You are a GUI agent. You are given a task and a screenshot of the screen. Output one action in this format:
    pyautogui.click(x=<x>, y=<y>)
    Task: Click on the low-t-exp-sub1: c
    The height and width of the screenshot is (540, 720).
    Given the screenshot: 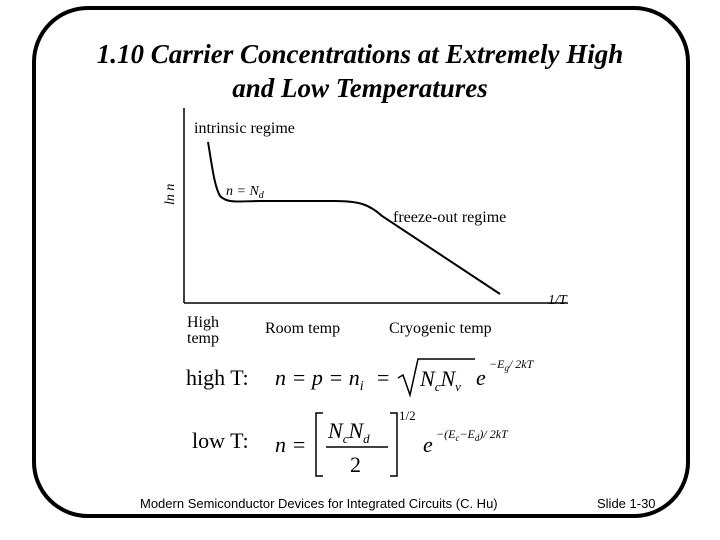 What is the action you would take?
    pyautogui.click(x=457, y=438)
    